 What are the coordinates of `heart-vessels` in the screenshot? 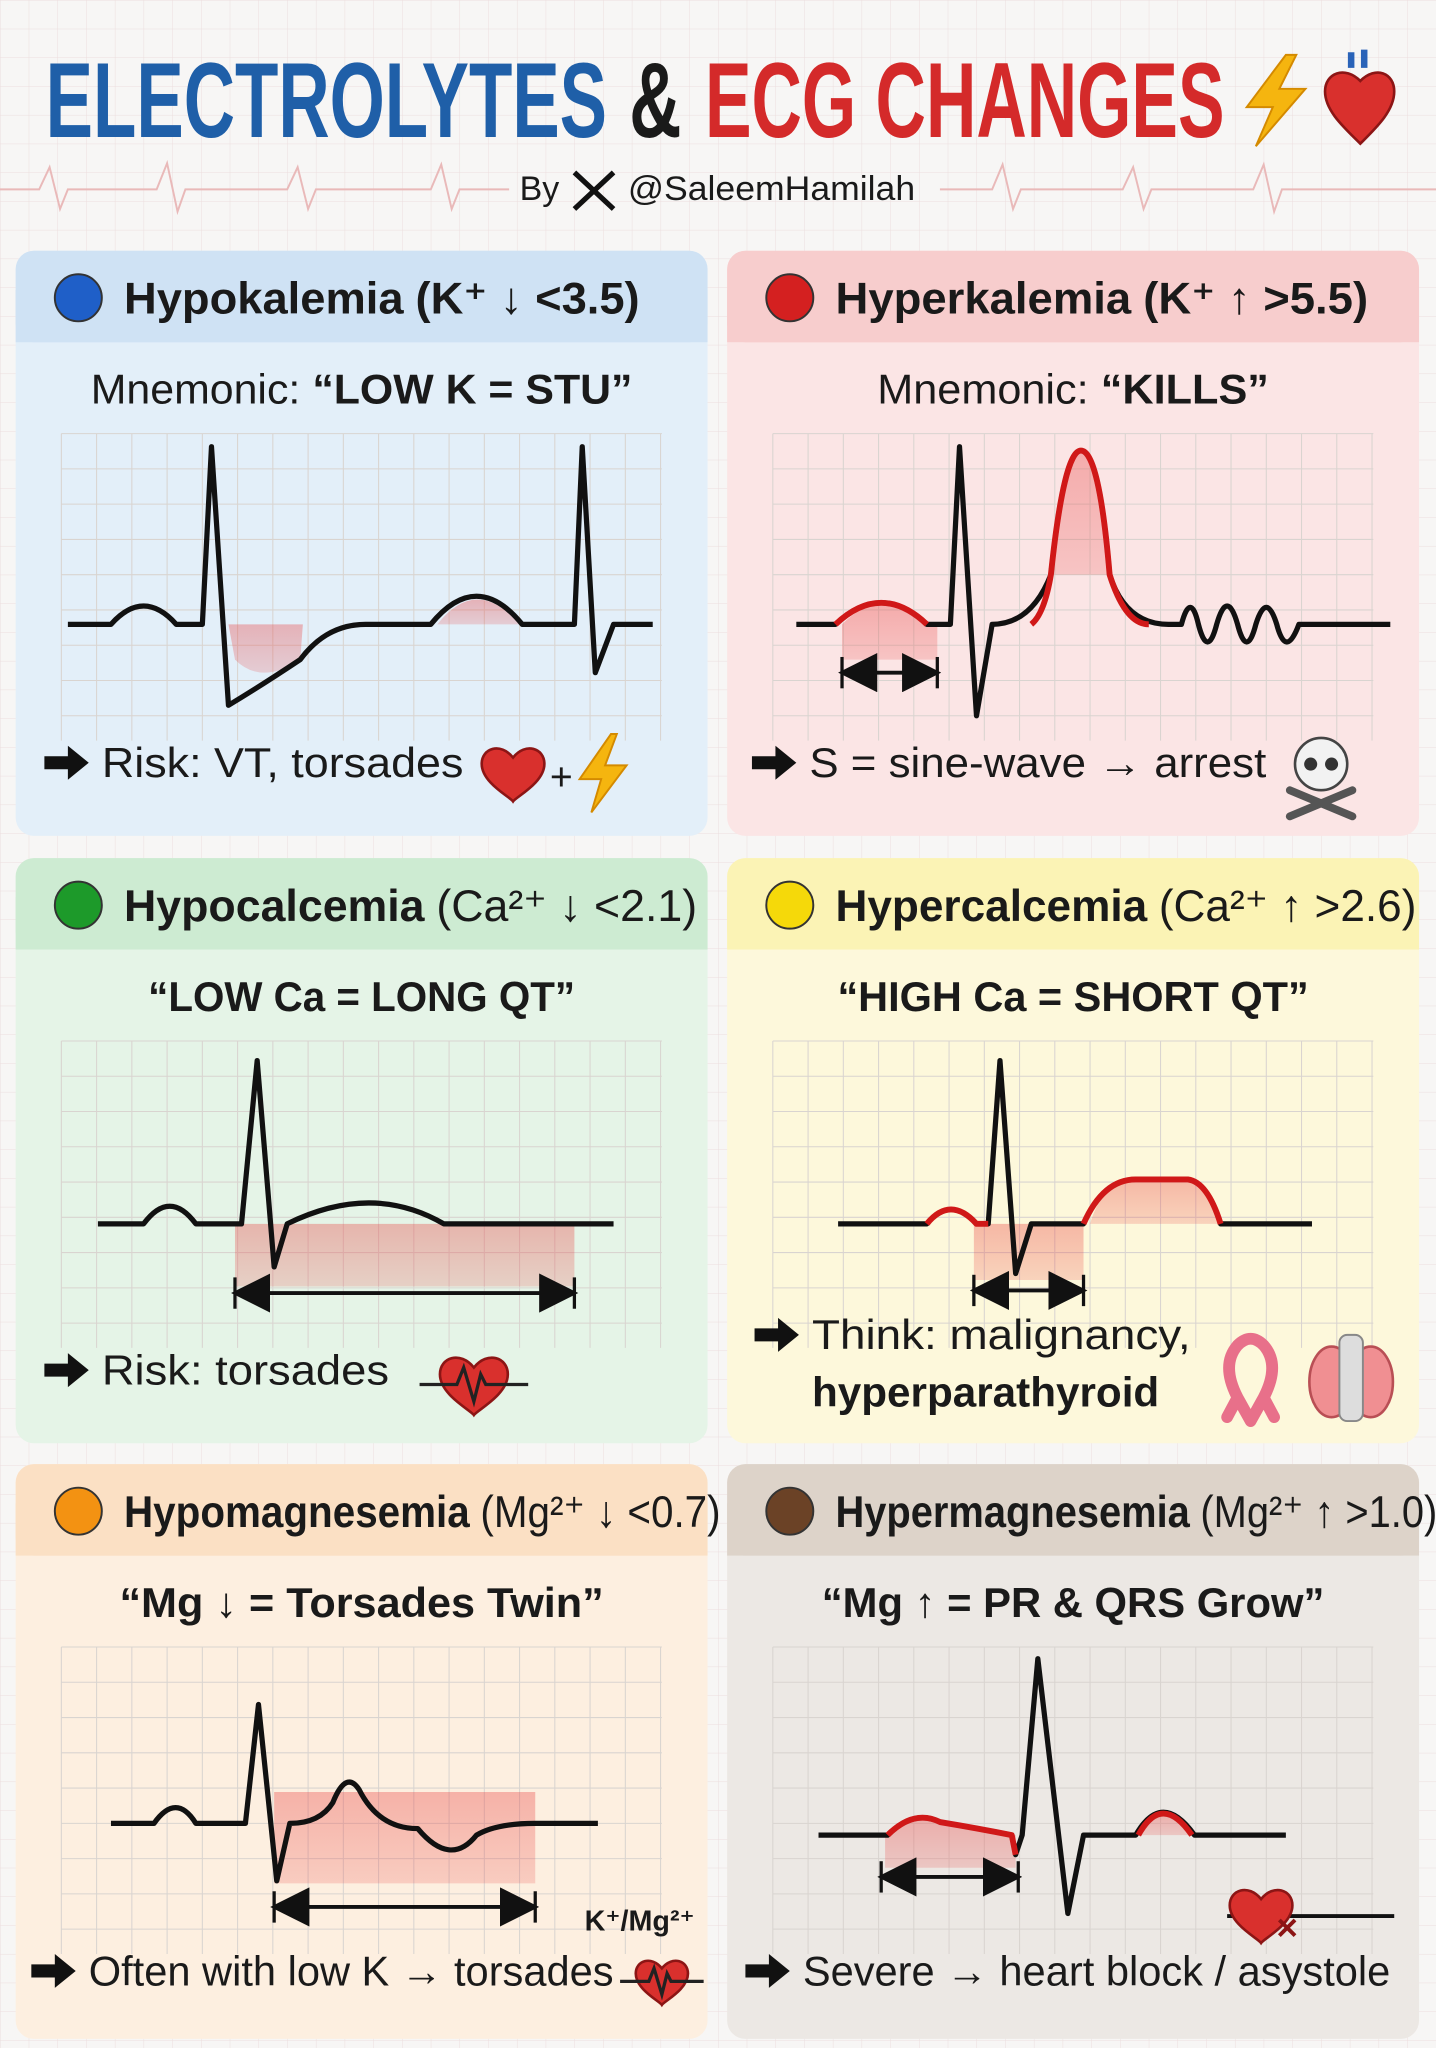 It's located at (1357, 58).